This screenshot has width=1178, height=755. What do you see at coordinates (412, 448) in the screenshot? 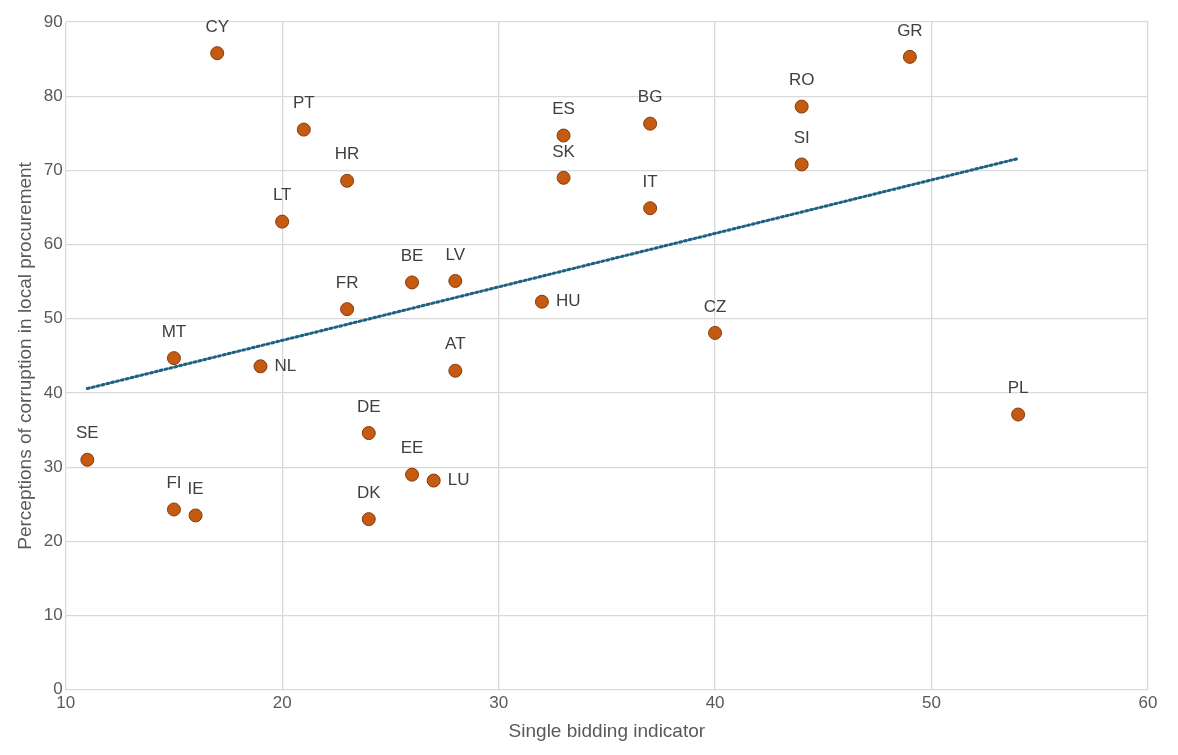
I see `annotation: EE` at bounding box center [412, 448].